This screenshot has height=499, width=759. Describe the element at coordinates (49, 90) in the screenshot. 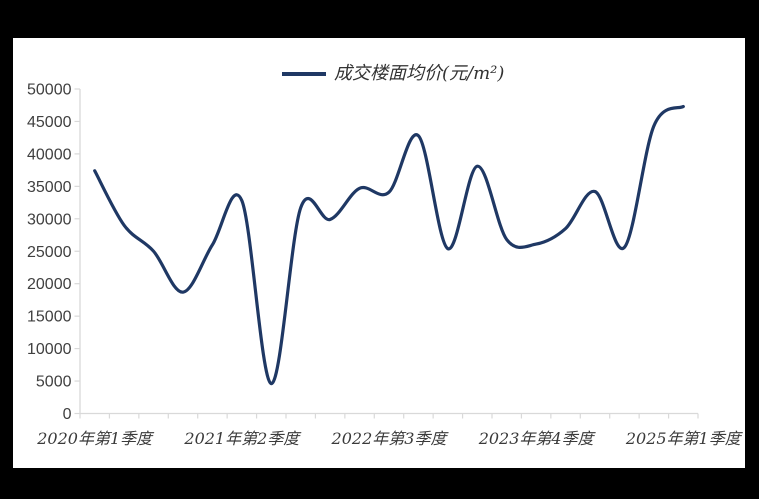

I see `y-axis-label: 50000` at that location.